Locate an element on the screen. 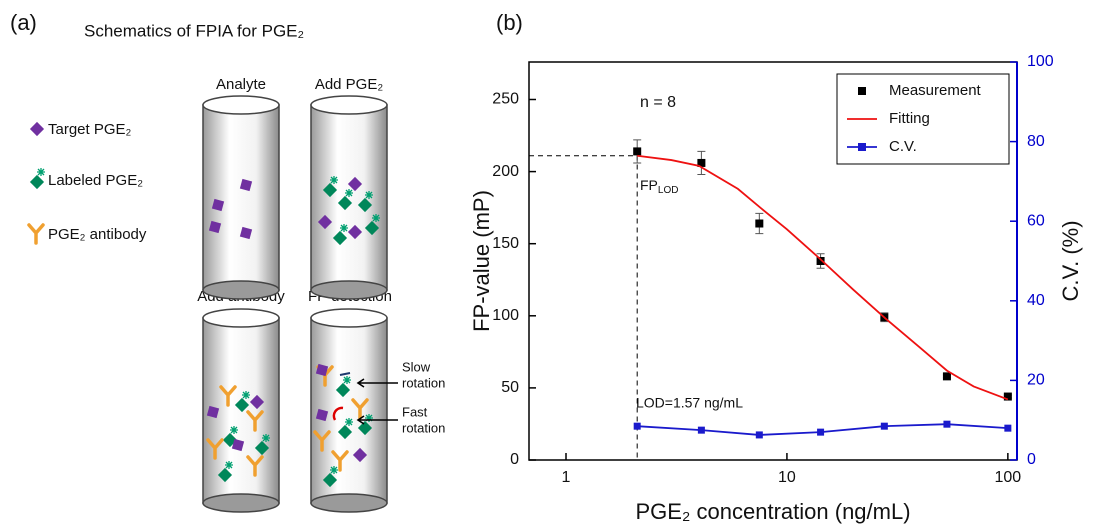 Image resolution: width=1094 pixels, height=530 pixels. legend-label: Labeled PGE₂ is located at coordinates (95, 180).